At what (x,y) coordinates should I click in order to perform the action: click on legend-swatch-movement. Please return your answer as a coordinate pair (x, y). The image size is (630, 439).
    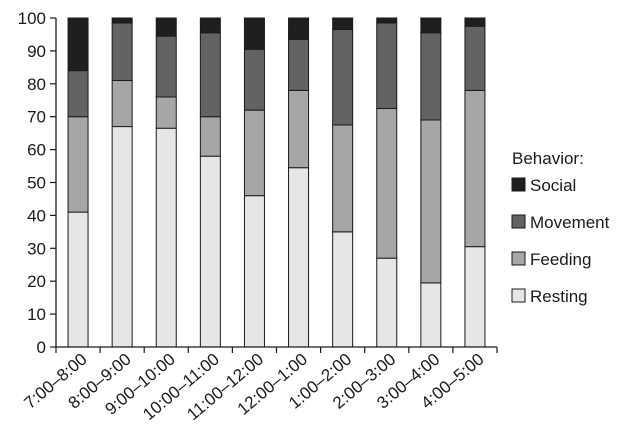
    Looking at the image, I should click on (518, 221).